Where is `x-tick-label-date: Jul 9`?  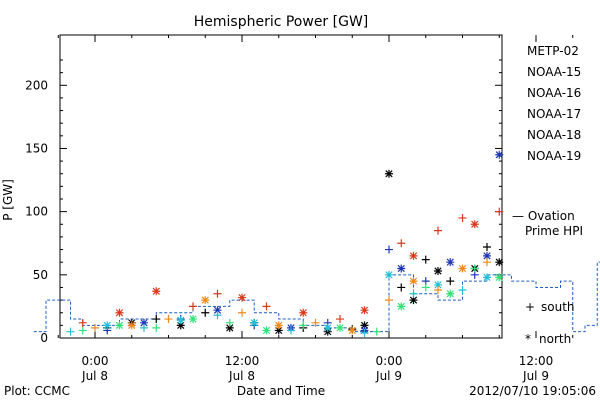
x-tick-label-date: Jul 9 is located at coordinates (388, 376).